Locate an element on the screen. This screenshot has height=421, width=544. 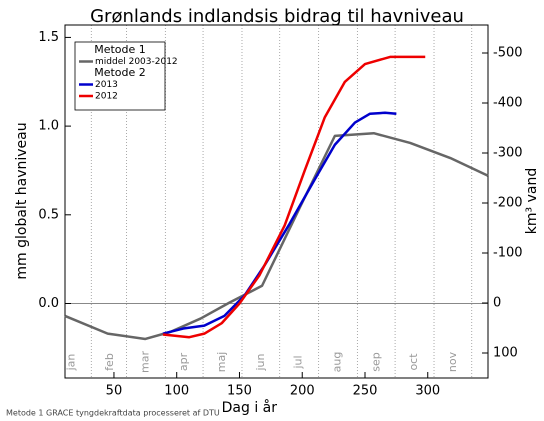
x-tick-label: 250 is located at coordinates (365, 391).